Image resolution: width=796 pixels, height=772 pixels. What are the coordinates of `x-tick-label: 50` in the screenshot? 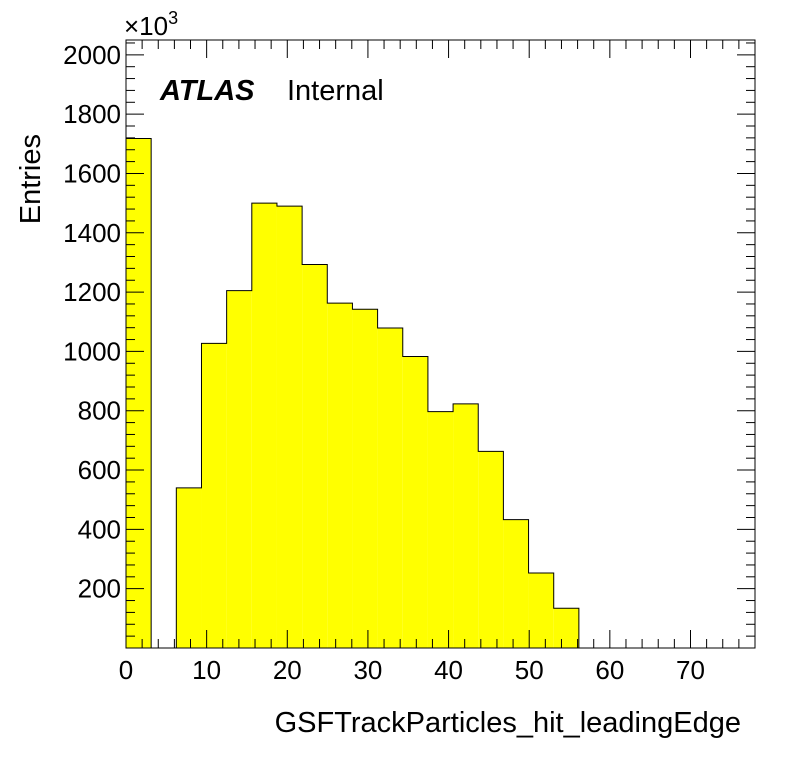 It's located at (529, 670).